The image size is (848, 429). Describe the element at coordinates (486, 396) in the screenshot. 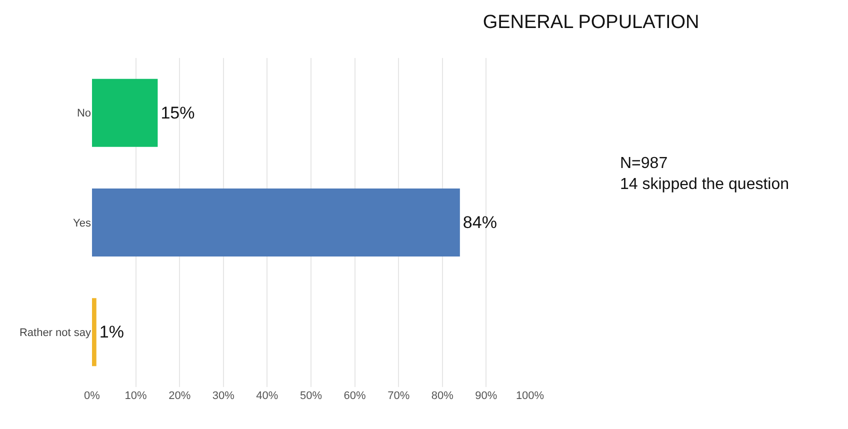

I see `x-tick-label: 90%` at that location.